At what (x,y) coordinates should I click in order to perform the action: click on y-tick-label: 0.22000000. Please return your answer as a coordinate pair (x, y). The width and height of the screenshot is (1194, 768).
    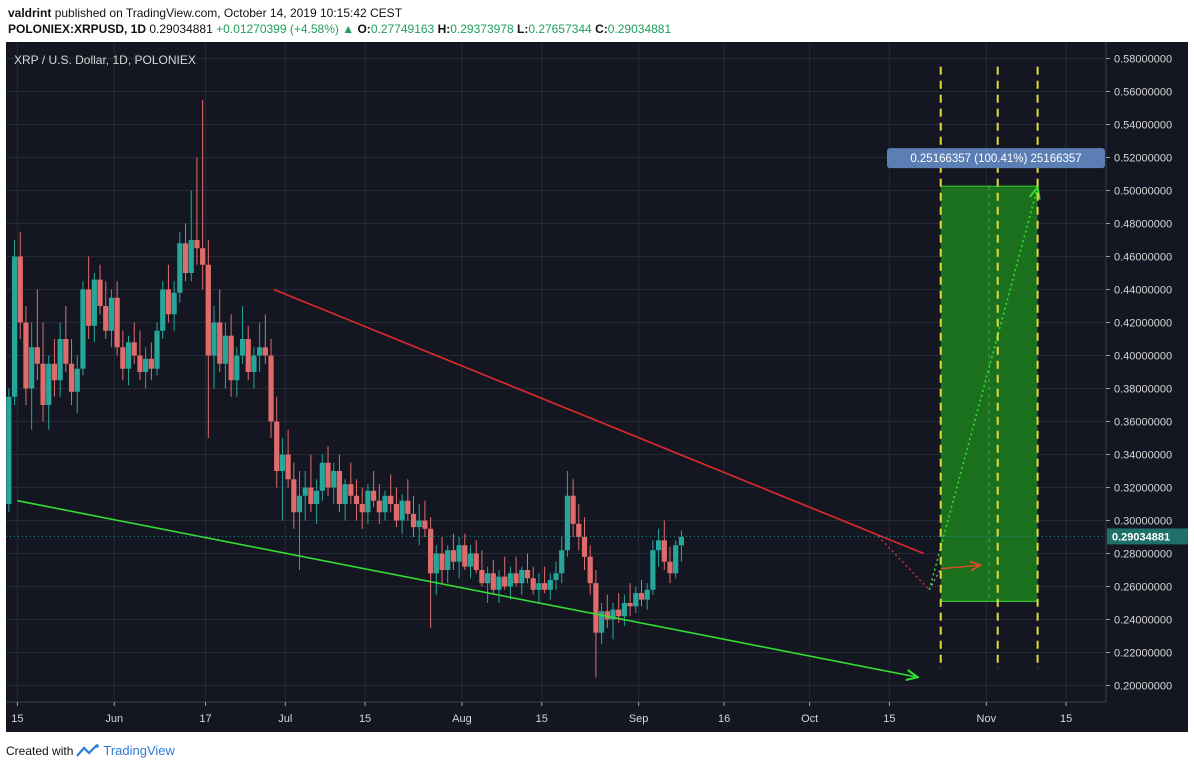
    Looking at the image, I should click on (1143, 654).